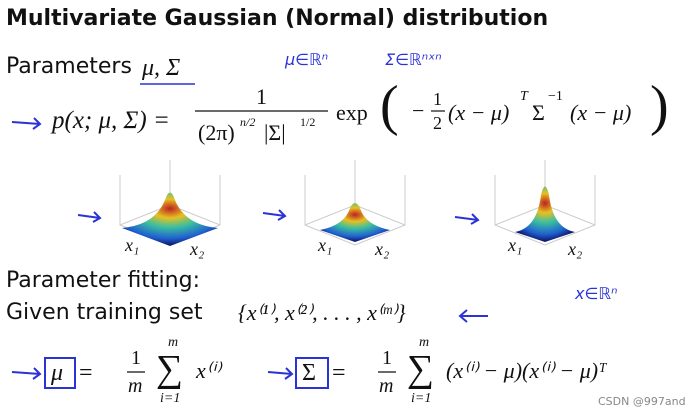  What do you see at coordinates (248, 122) in the screenshot?
I see `math: n/2` at bounding box center [248, 122].